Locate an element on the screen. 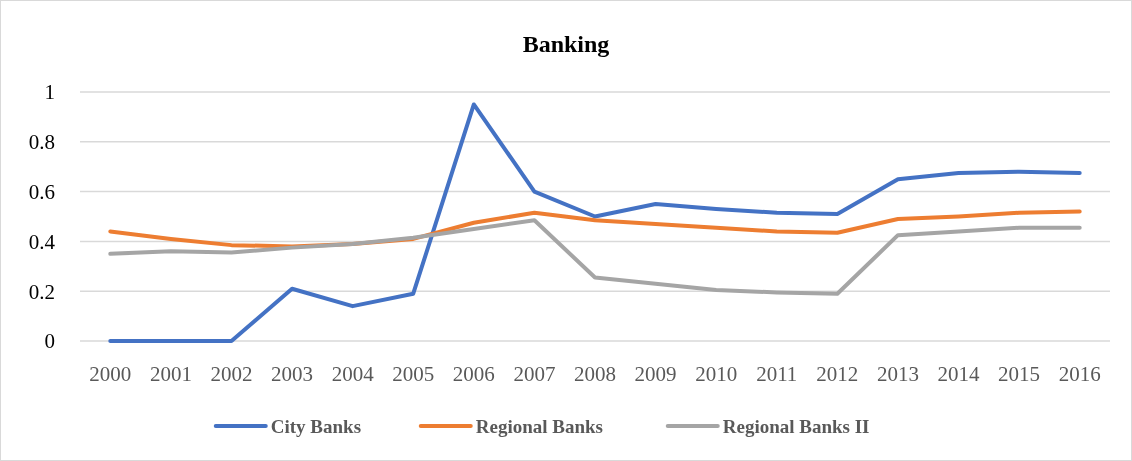 The height and width of the screenshot is (461, 1132). x-tick-label: 2009 is located at coordinates (655, 374).